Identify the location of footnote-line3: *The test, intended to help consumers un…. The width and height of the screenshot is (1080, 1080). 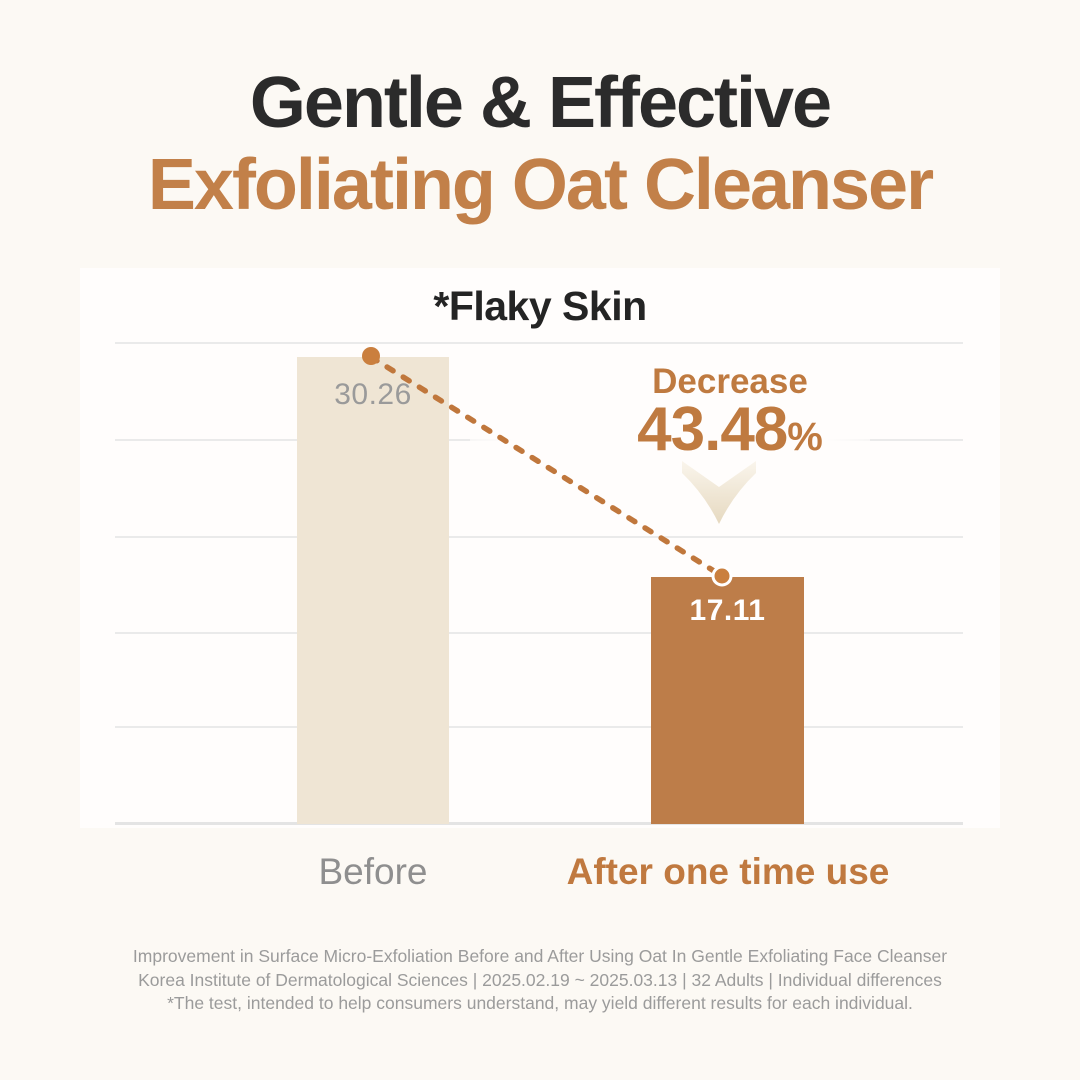
(540, 1003).